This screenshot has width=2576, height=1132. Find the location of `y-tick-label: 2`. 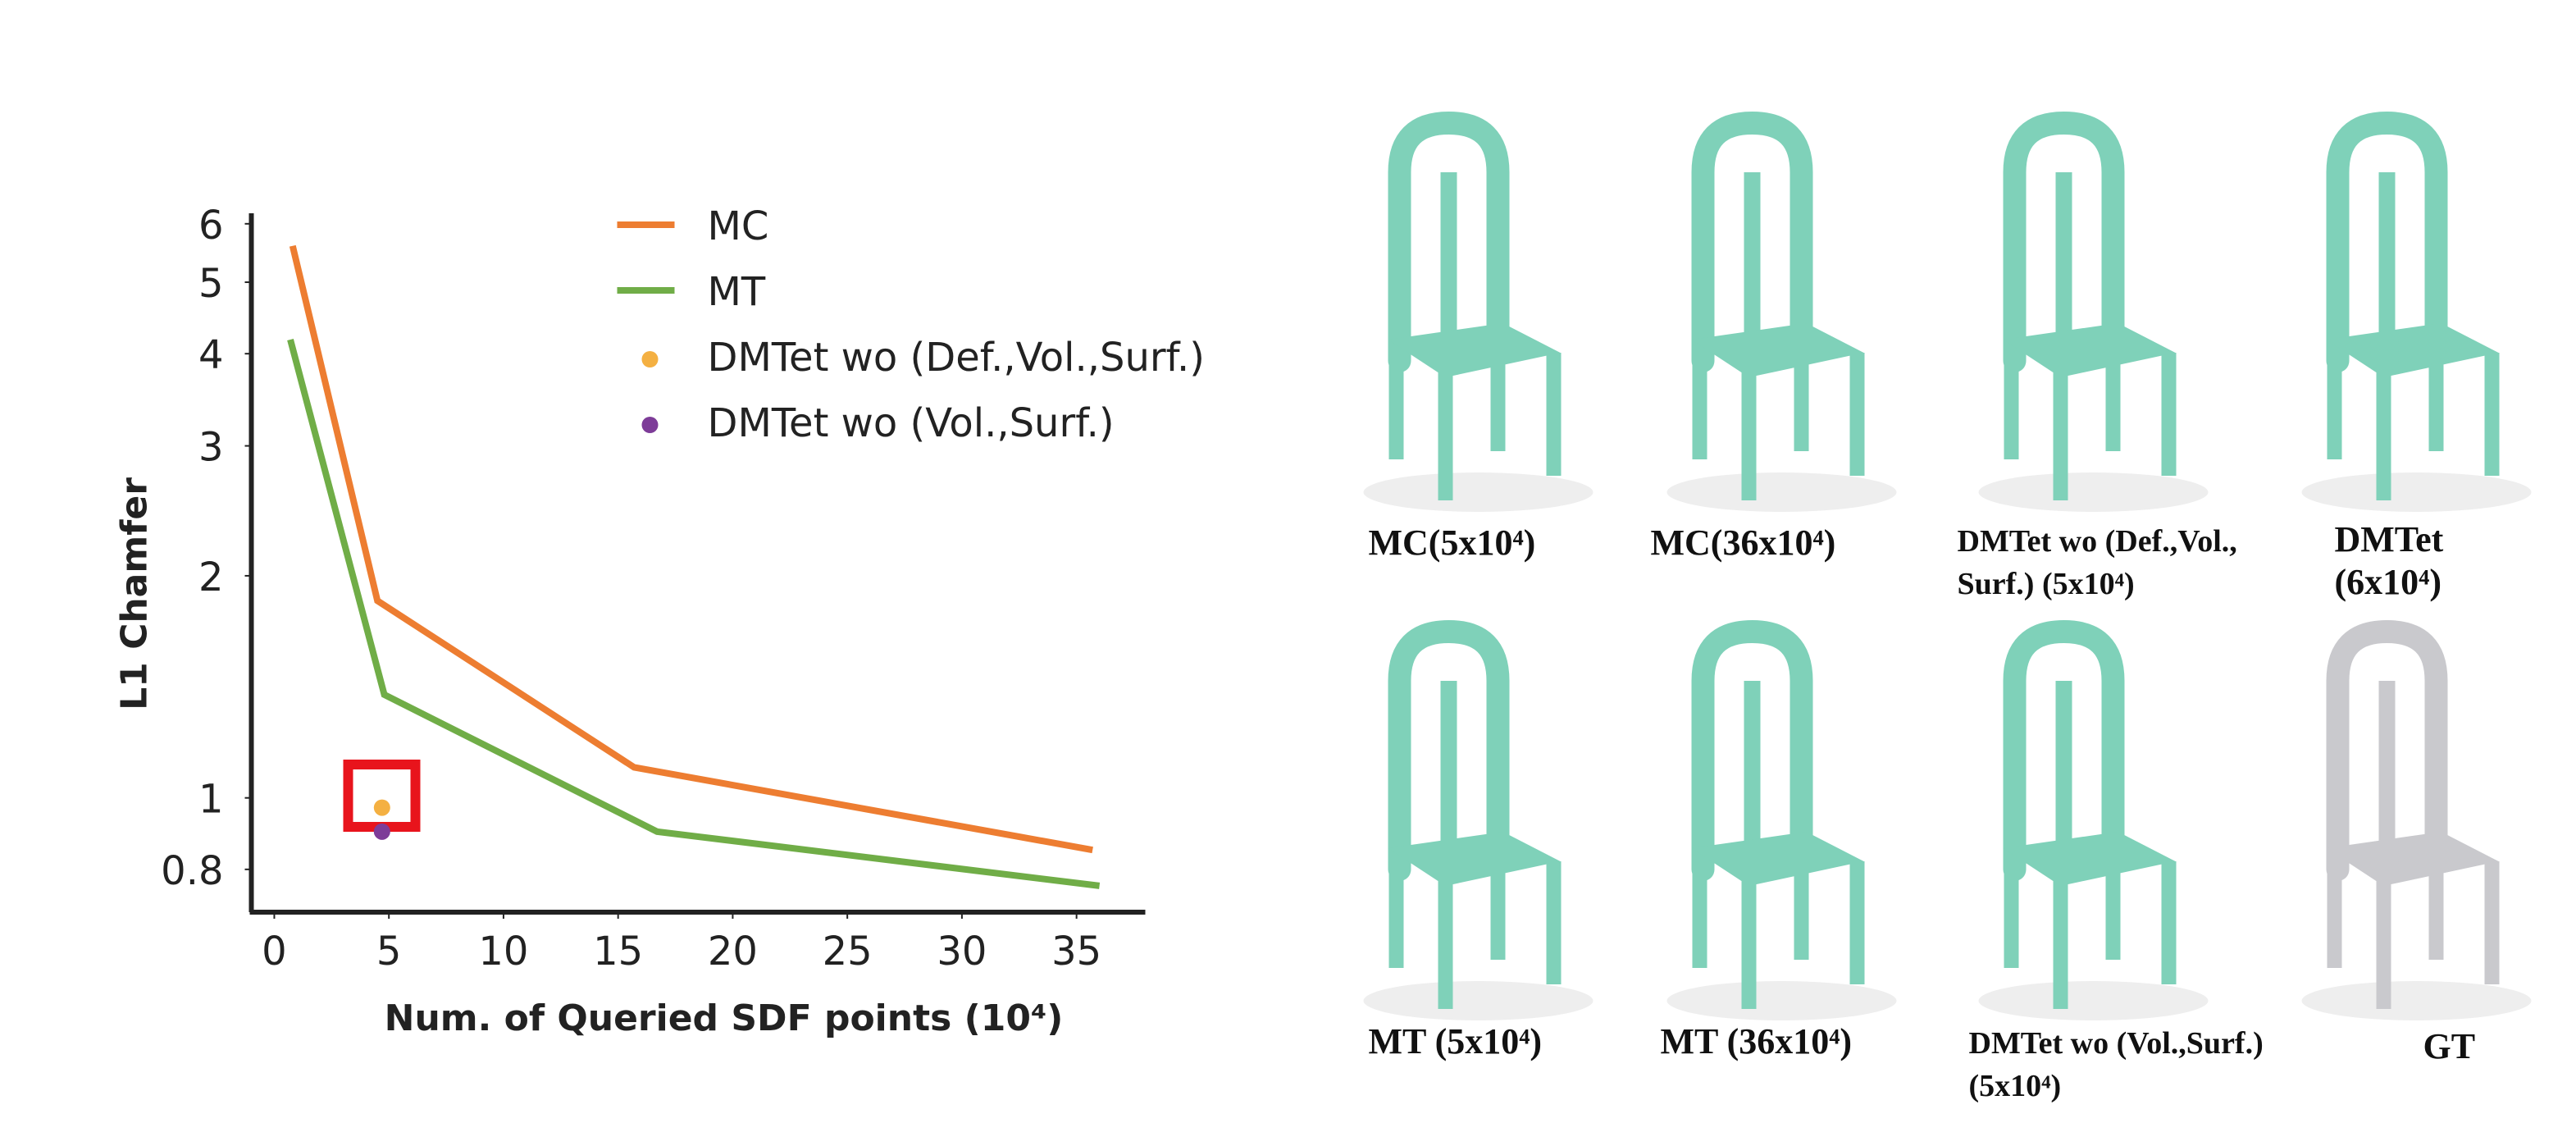

y-tick-label: 2 is located at coordinates (211, 577).